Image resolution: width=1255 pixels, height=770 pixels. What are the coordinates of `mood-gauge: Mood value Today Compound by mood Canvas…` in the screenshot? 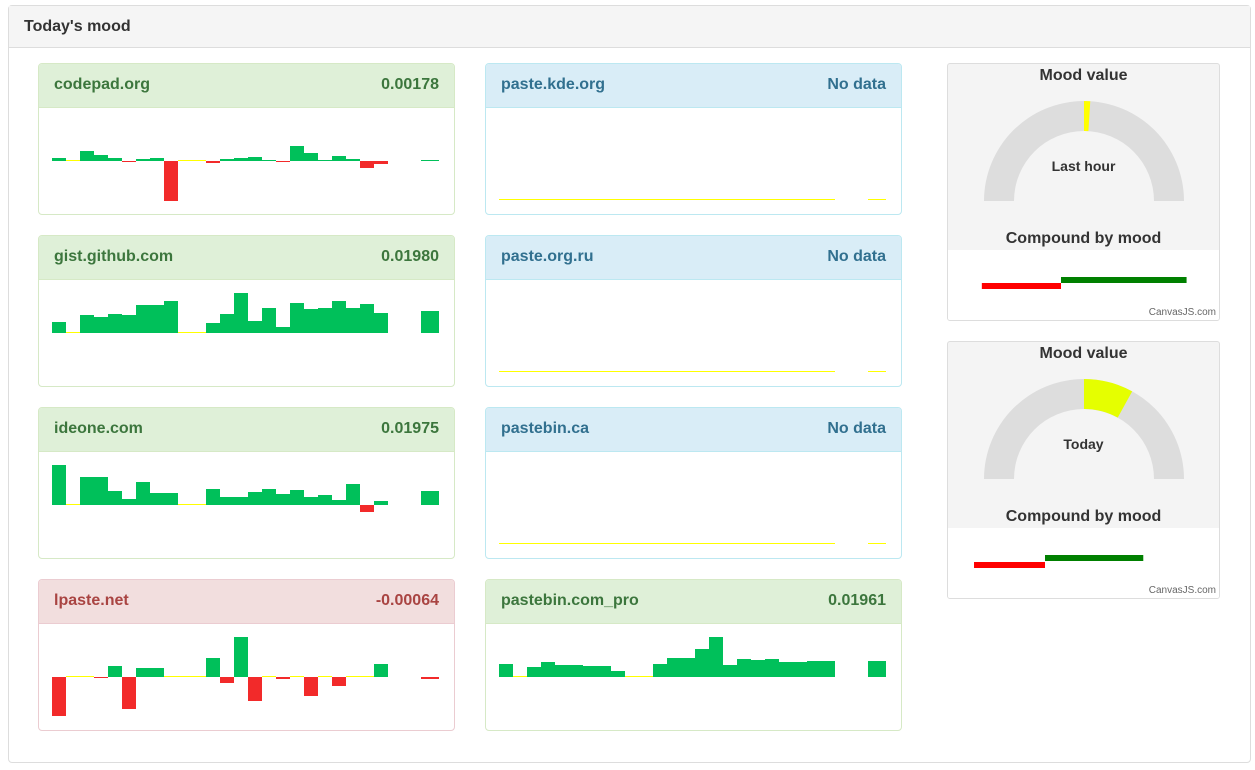 It's located at (1083, 470).